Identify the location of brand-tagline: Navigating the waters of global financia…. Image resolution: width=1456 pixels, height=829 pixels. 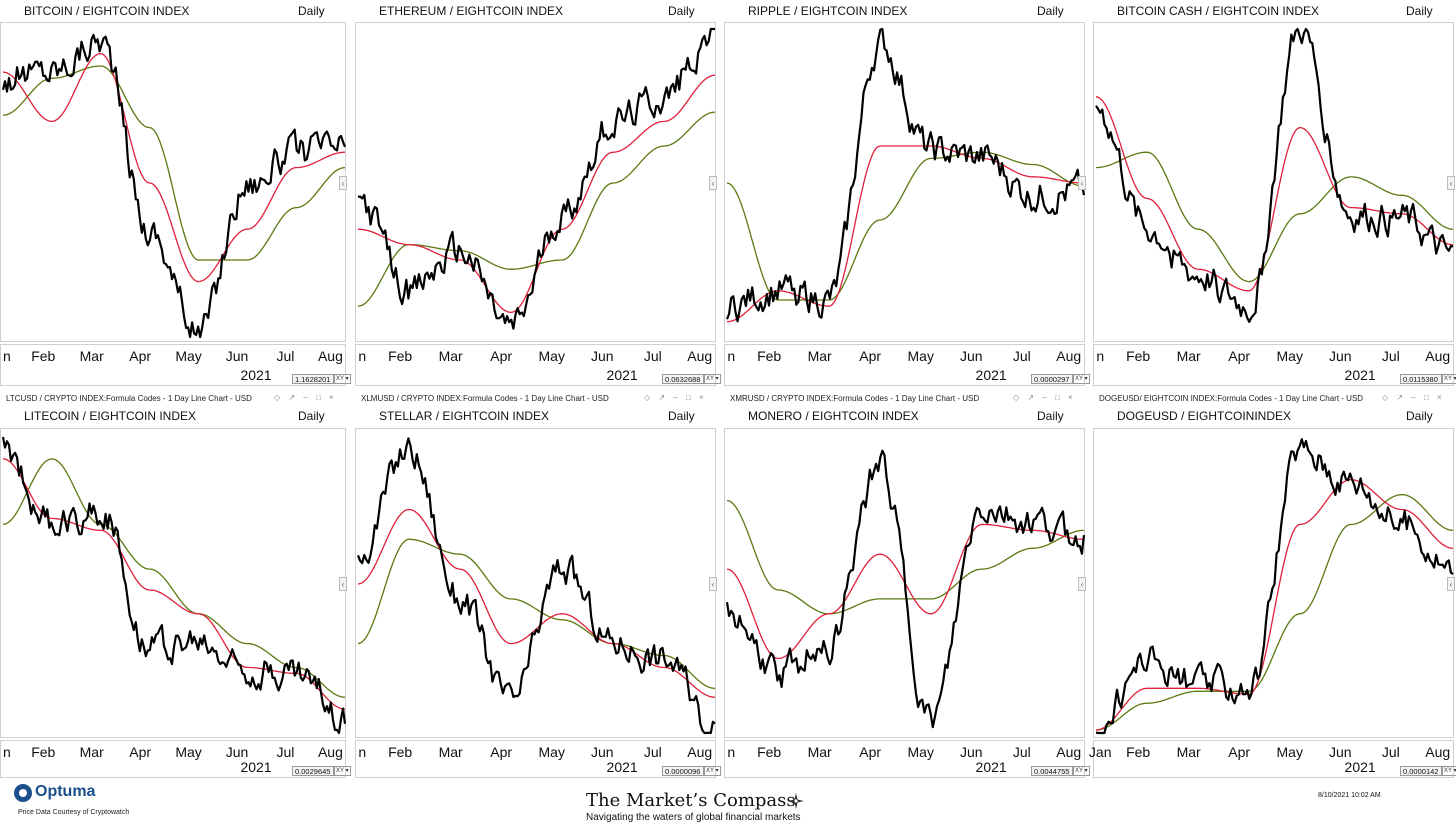
(693, 817).